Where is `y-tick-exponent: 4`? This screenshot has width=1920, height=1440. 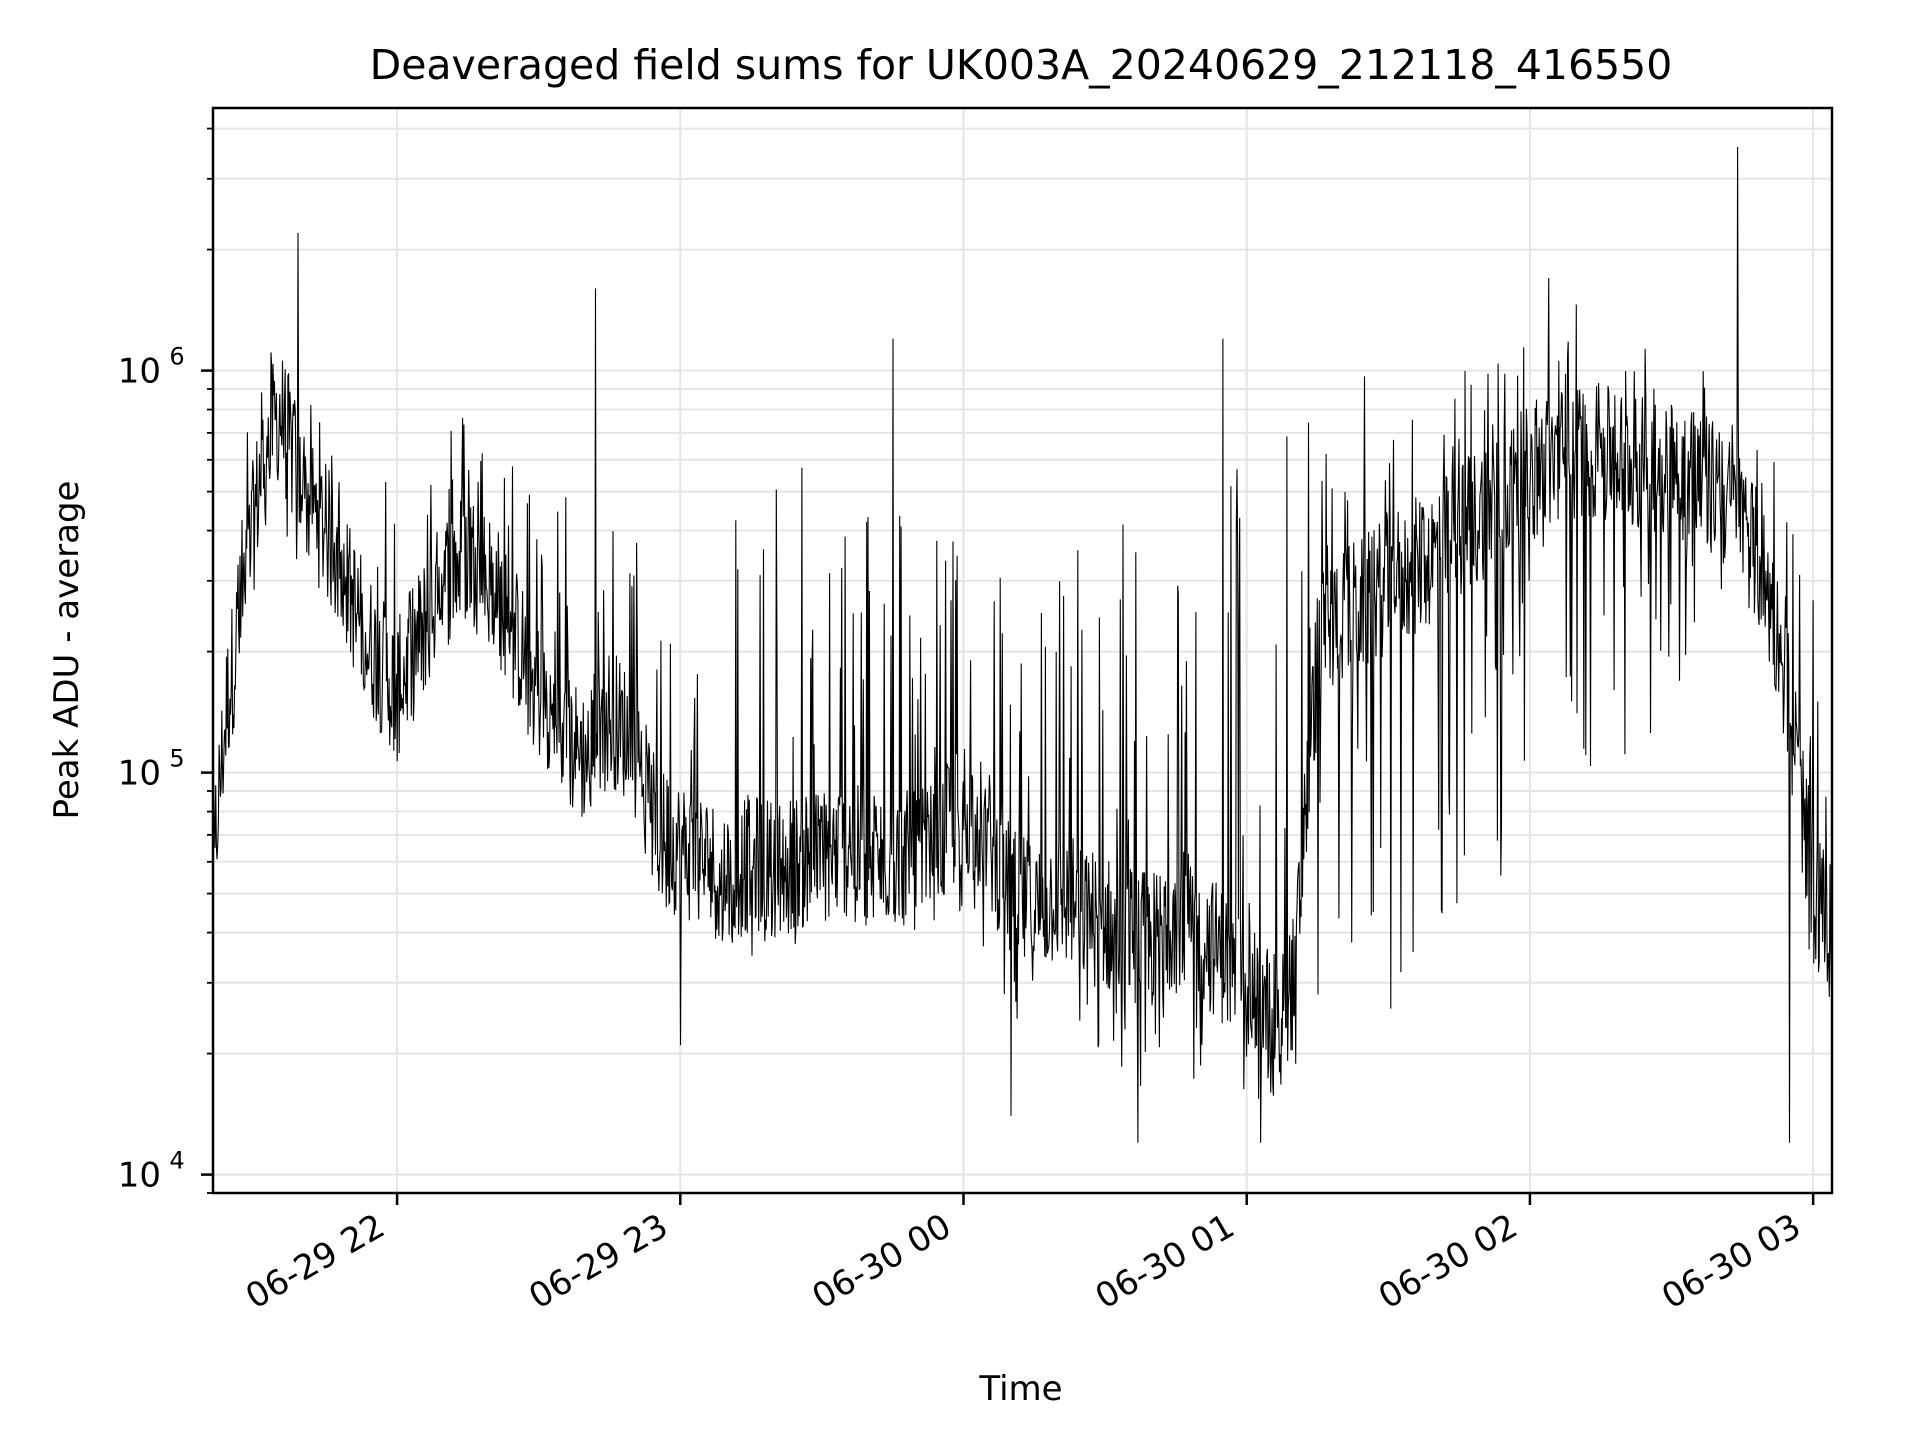
y-tick-exponent: 4 is located at coordinates (176, 1161).